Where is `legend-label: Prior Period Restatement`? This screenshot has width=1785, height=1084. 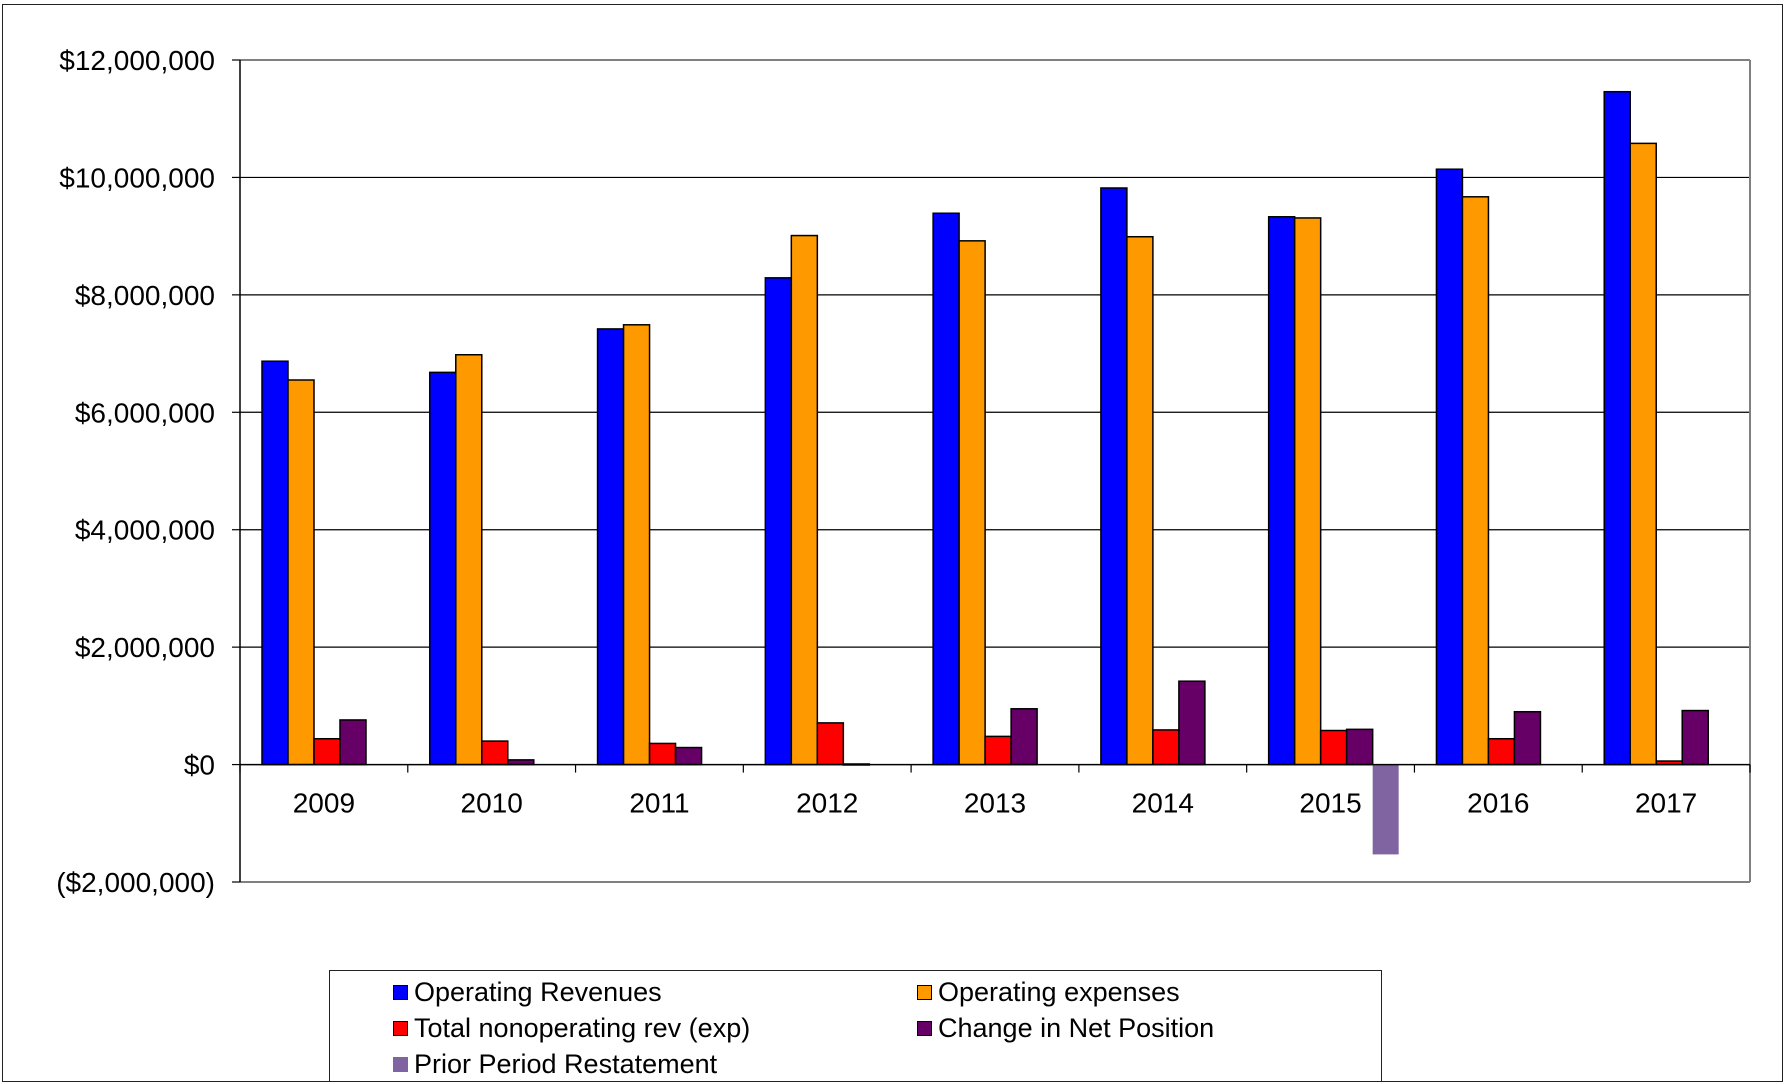
legend-label: Prior Period Restatement is located at coordinates (566, 1064).